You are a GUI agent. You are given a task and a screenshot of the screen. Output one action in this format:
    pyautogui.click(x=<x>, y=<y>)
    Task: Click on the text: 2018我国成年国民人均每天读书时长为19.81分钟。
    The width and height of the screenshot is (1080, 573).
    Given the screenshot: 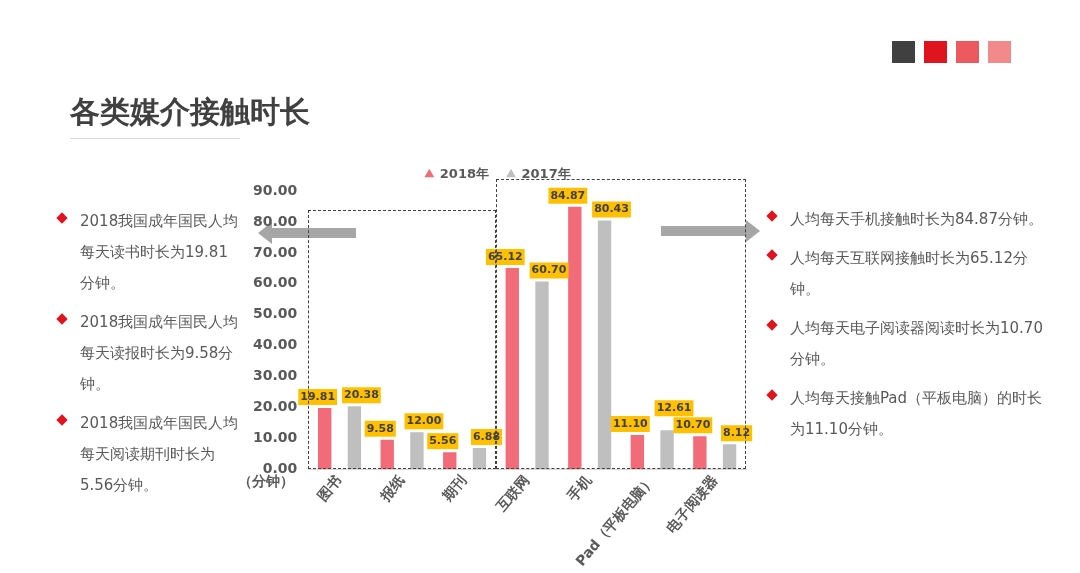 What is the action you would take?
    pyautogui.click(x=160, y=252)
    